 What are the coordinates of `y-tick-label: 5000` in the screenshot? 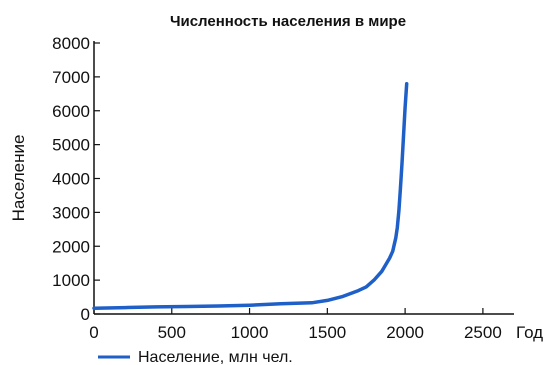 It's located at (71, 145).